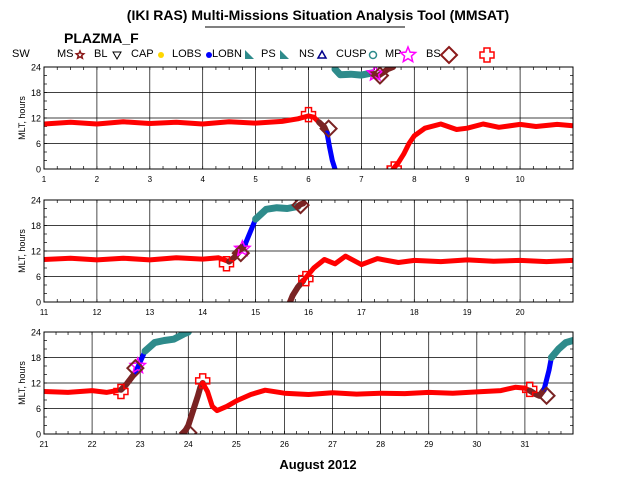 The height and width of the screenshot is (500, 636). Describe the element at coordinates (192, 54) in the screenshot. I see `legend-item-lobs: LOBS` at that location.